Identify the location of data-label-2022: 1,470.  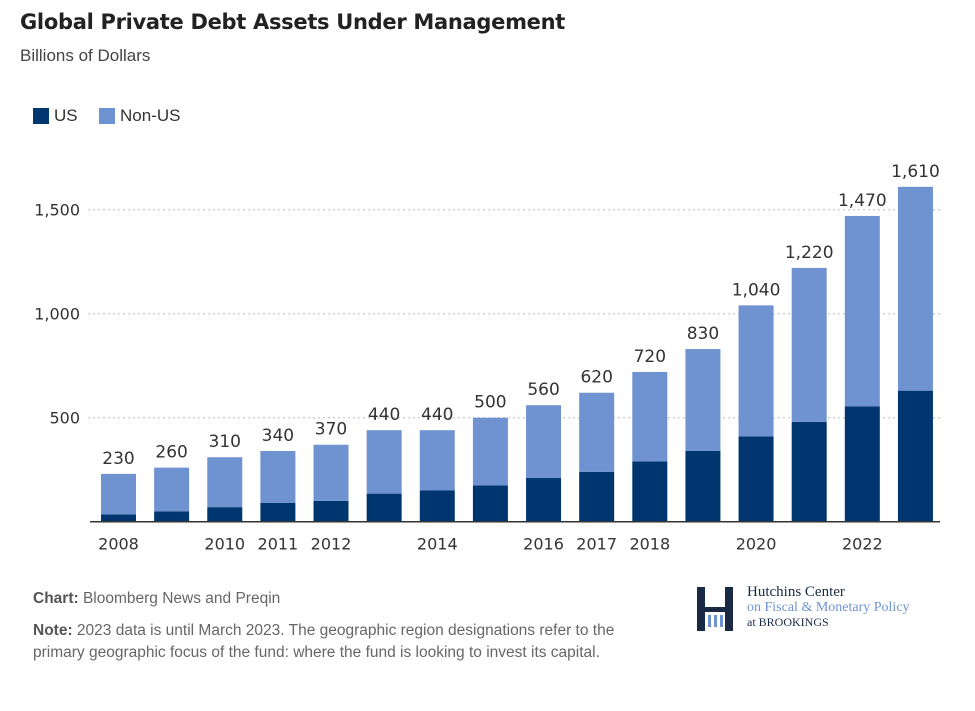
(862, 201).